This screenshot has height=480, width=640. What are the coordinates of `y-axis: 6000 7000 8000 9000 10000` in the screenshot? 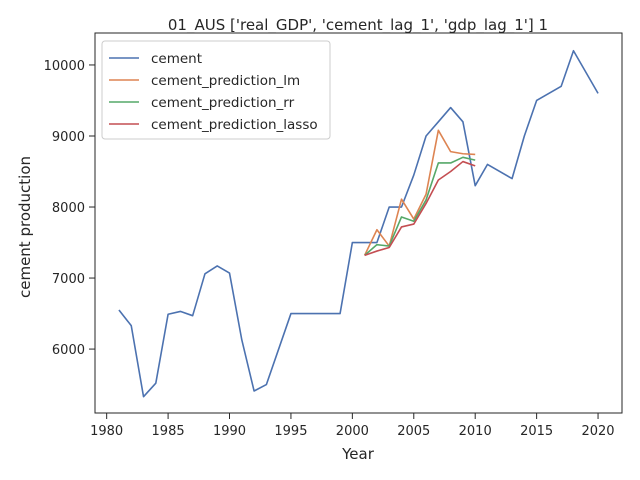 It's located at (69, 208).